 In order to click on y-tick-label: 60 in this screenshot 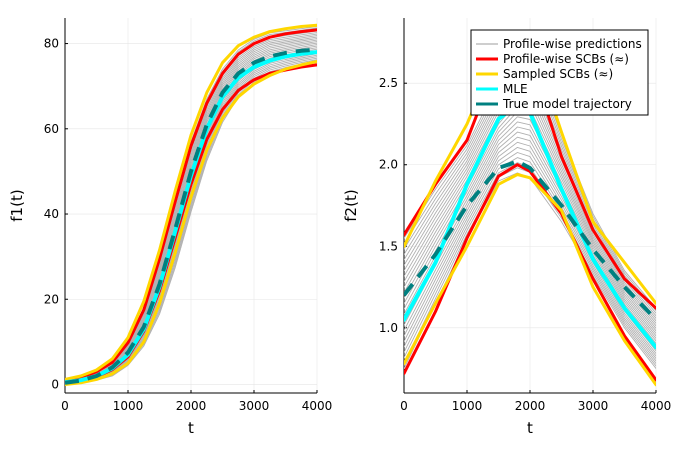, I will do `click(51, 129)`.